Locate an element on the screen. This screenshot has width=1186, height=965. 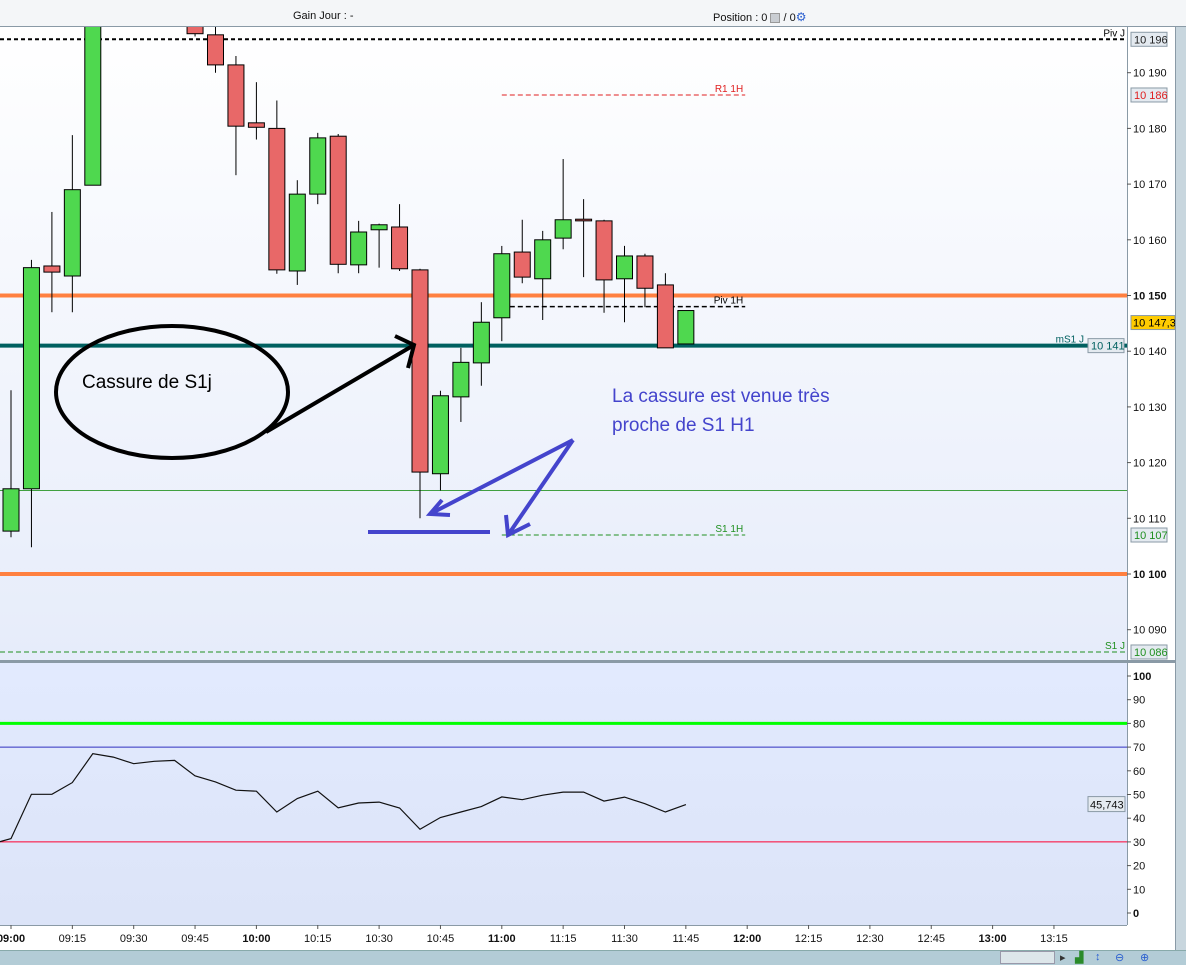
rsi-value-tag is located at coordinates (1106, 804).